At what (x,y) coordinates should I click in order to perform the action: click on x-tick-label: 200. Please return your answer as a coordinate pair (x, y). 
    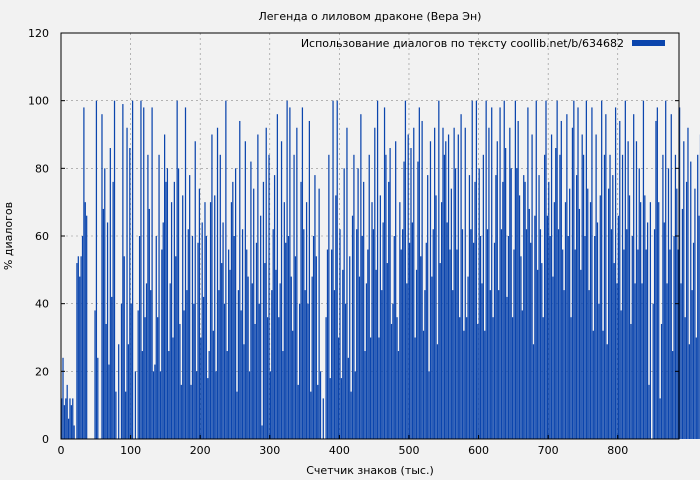
    Looking at the image, I should click on (200, 450).